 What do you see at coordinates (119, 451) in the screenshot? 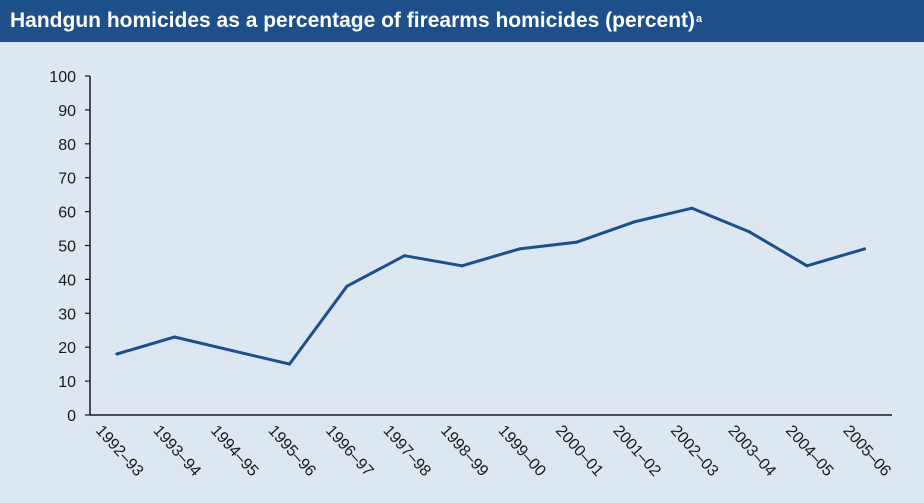
I see `x-tick-label: 1992–93` at bounding box center [119, 451].